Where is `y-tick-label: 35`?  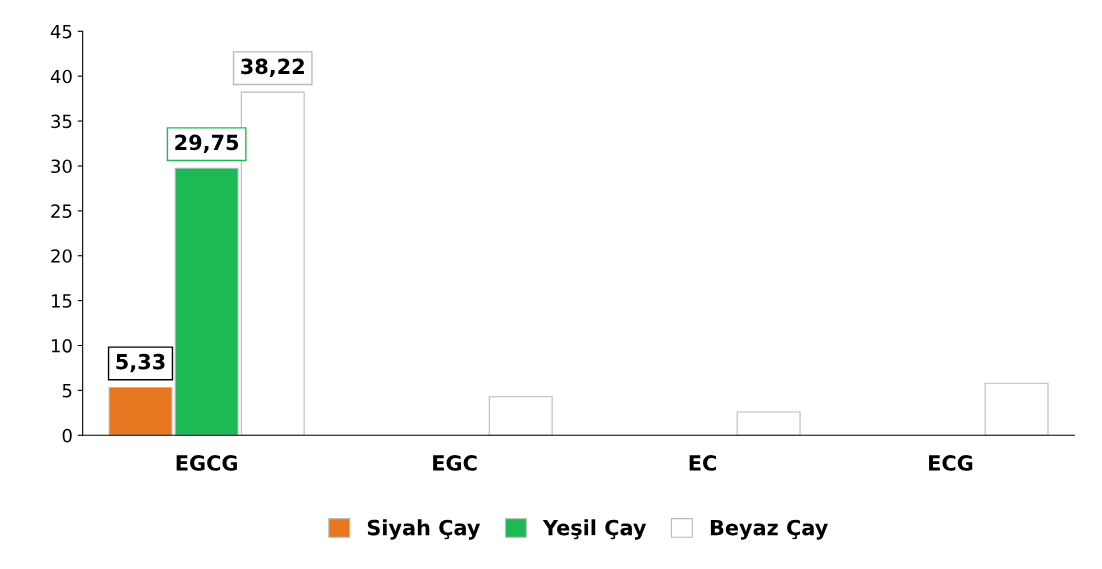 y-tick-label: 35 is located at coordinates (61, 121).